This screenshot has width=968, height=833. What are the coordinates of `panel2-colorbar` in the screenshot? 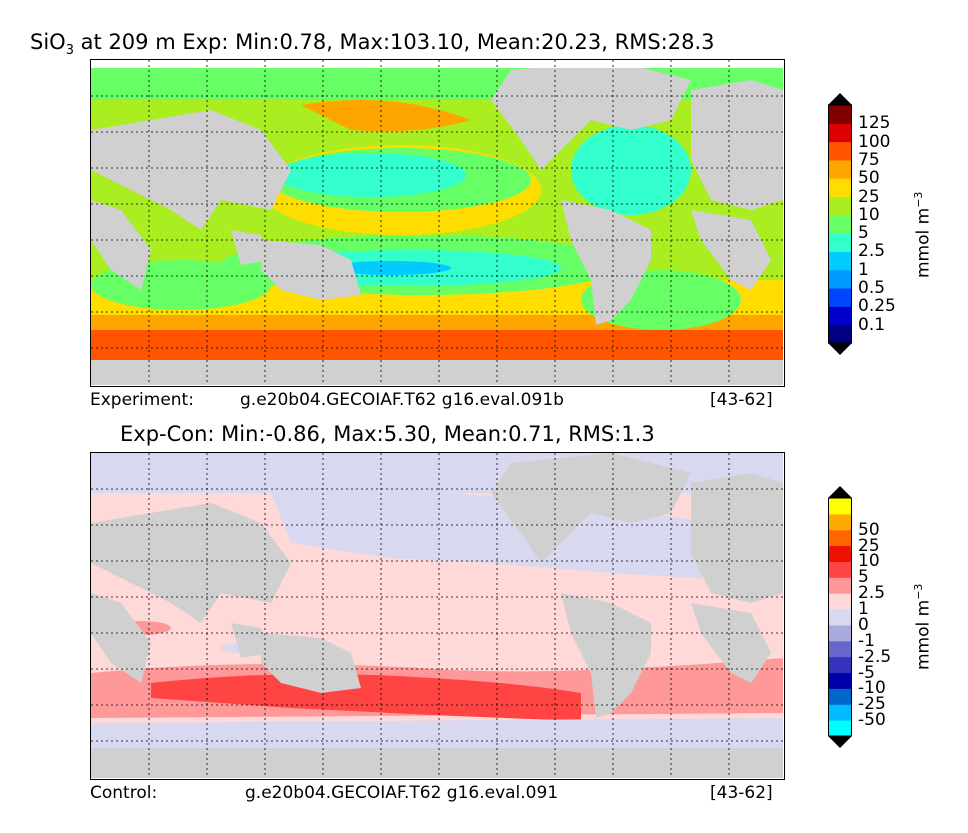 It's located at (840, 617).